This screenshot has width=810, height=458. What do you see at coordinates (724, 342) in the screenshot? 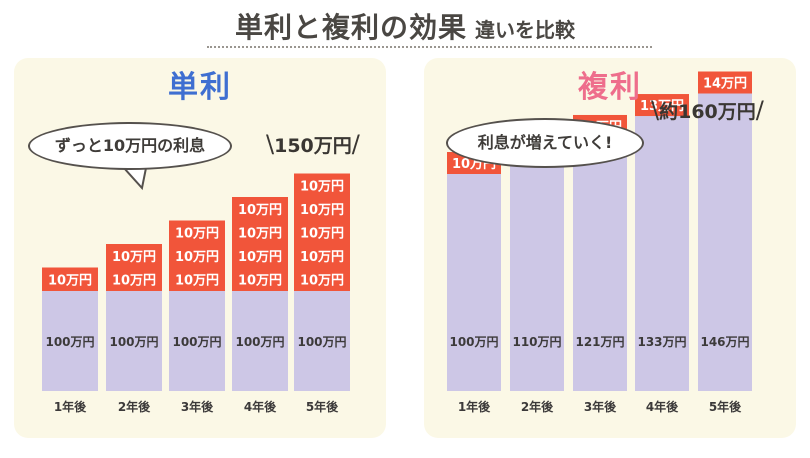
I see `bar-base-label: 146万円` at bounding box center [724, 342].